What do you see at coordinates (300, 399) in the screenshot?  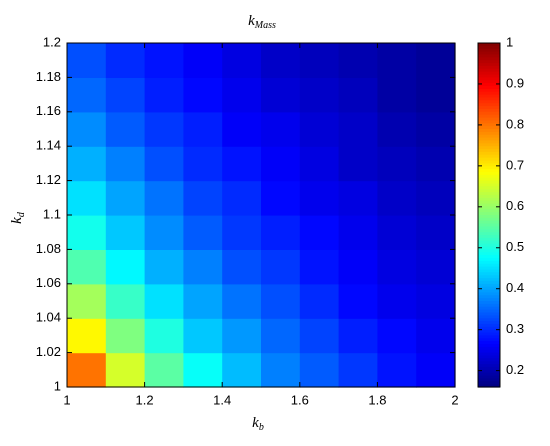 I see `x-tick-label: 1.6` at bounding box center [300, 399].